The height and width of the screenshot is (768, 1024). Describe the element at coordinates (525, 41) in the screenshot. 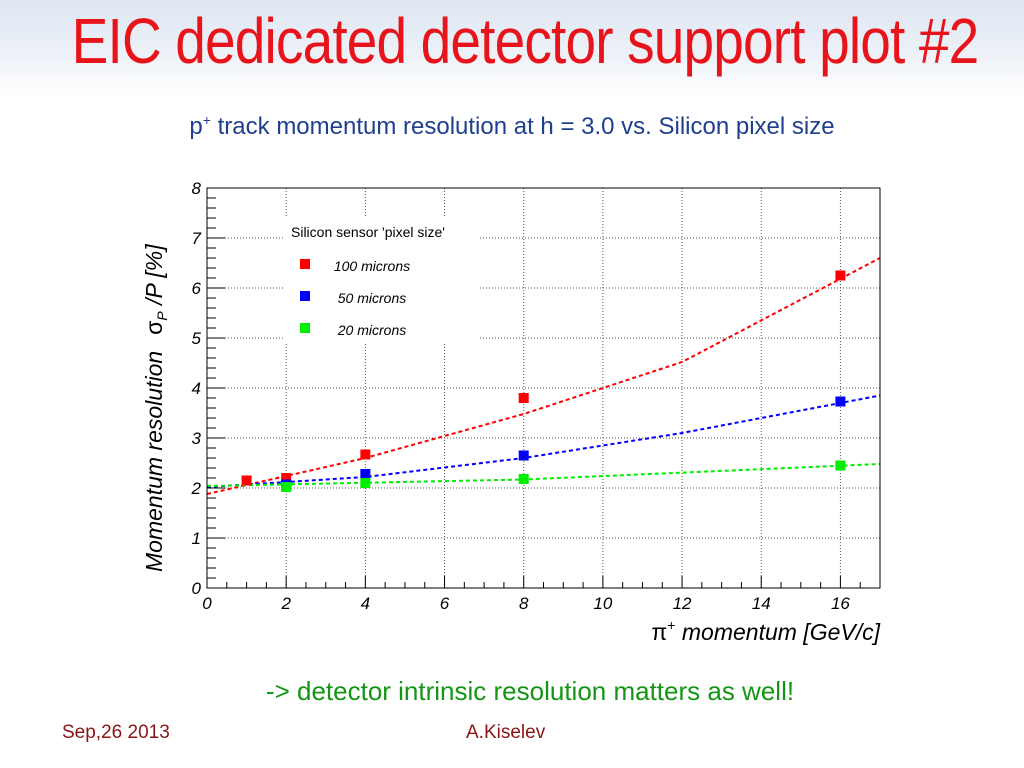

I see `slide-title: EIC dedicated detector support plot #2` at that location.